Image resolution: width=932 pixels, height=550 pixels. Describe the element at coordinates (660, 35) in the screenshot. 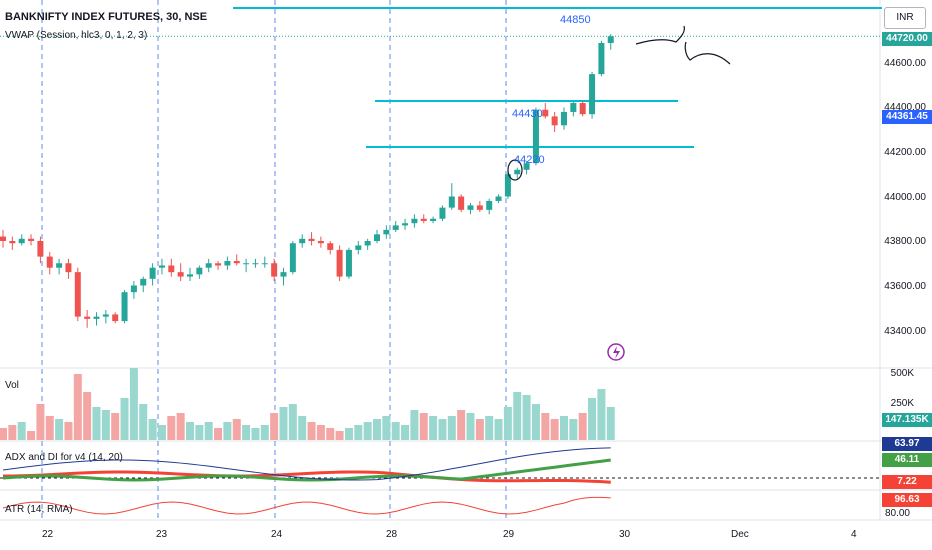

I see `hand-drawing-mark` at that location.